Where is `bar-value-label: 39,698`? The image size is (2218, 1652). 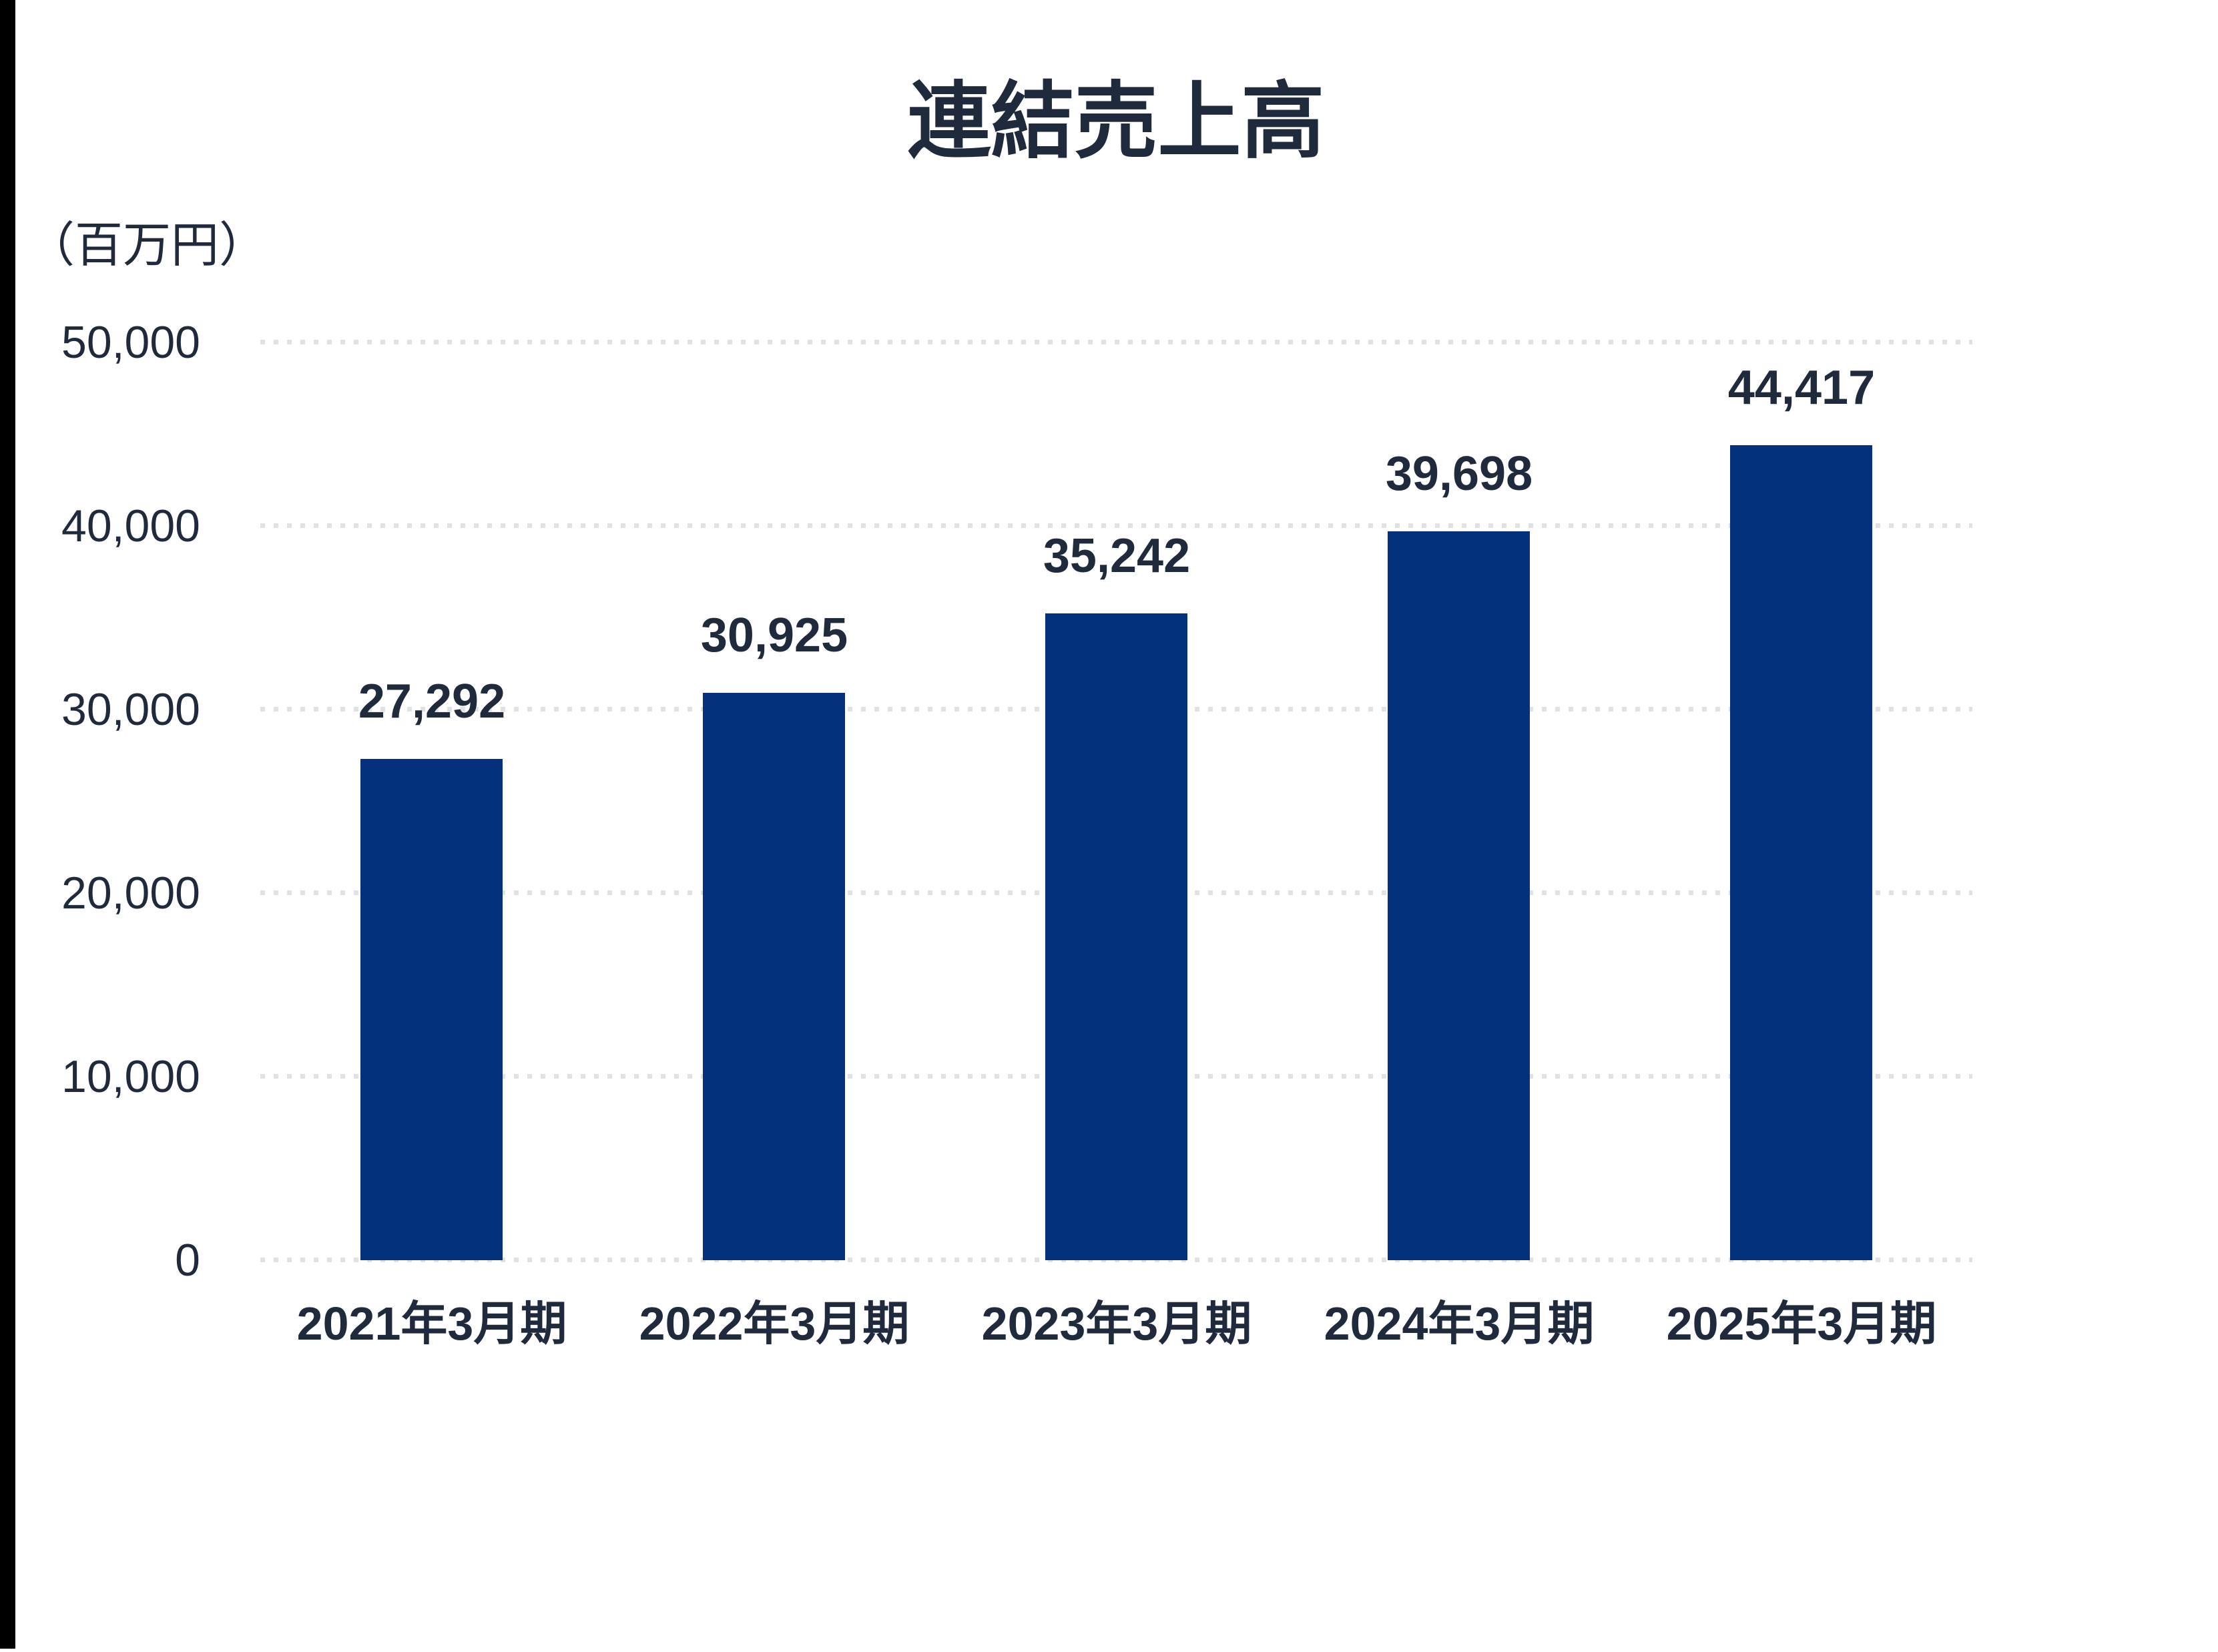 bar-value-label: 39,698 is located at coordinates (1459, 474).